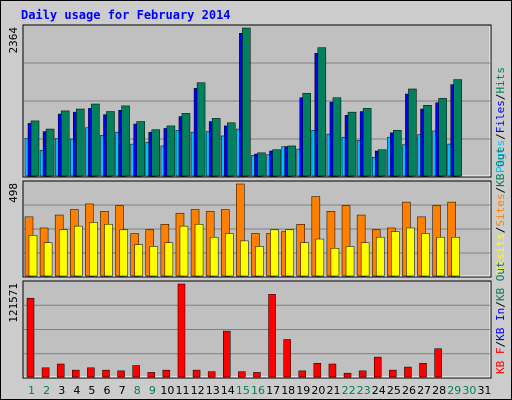 The image size is (512, 400). Describe the element at coordinates (152, 390) in the screenshot. I see `x-tick-label: 9` at that location.